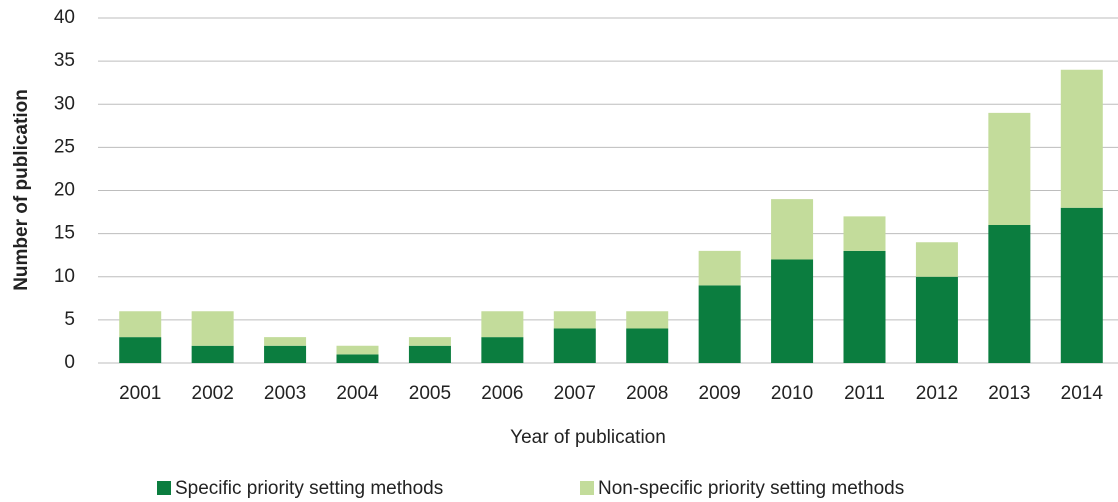 The width and height of the screenshot is (1118, 502). Describe the element at coordinates (64, 17) in the screenshot. I see `y-tick-label: 40` at that location.